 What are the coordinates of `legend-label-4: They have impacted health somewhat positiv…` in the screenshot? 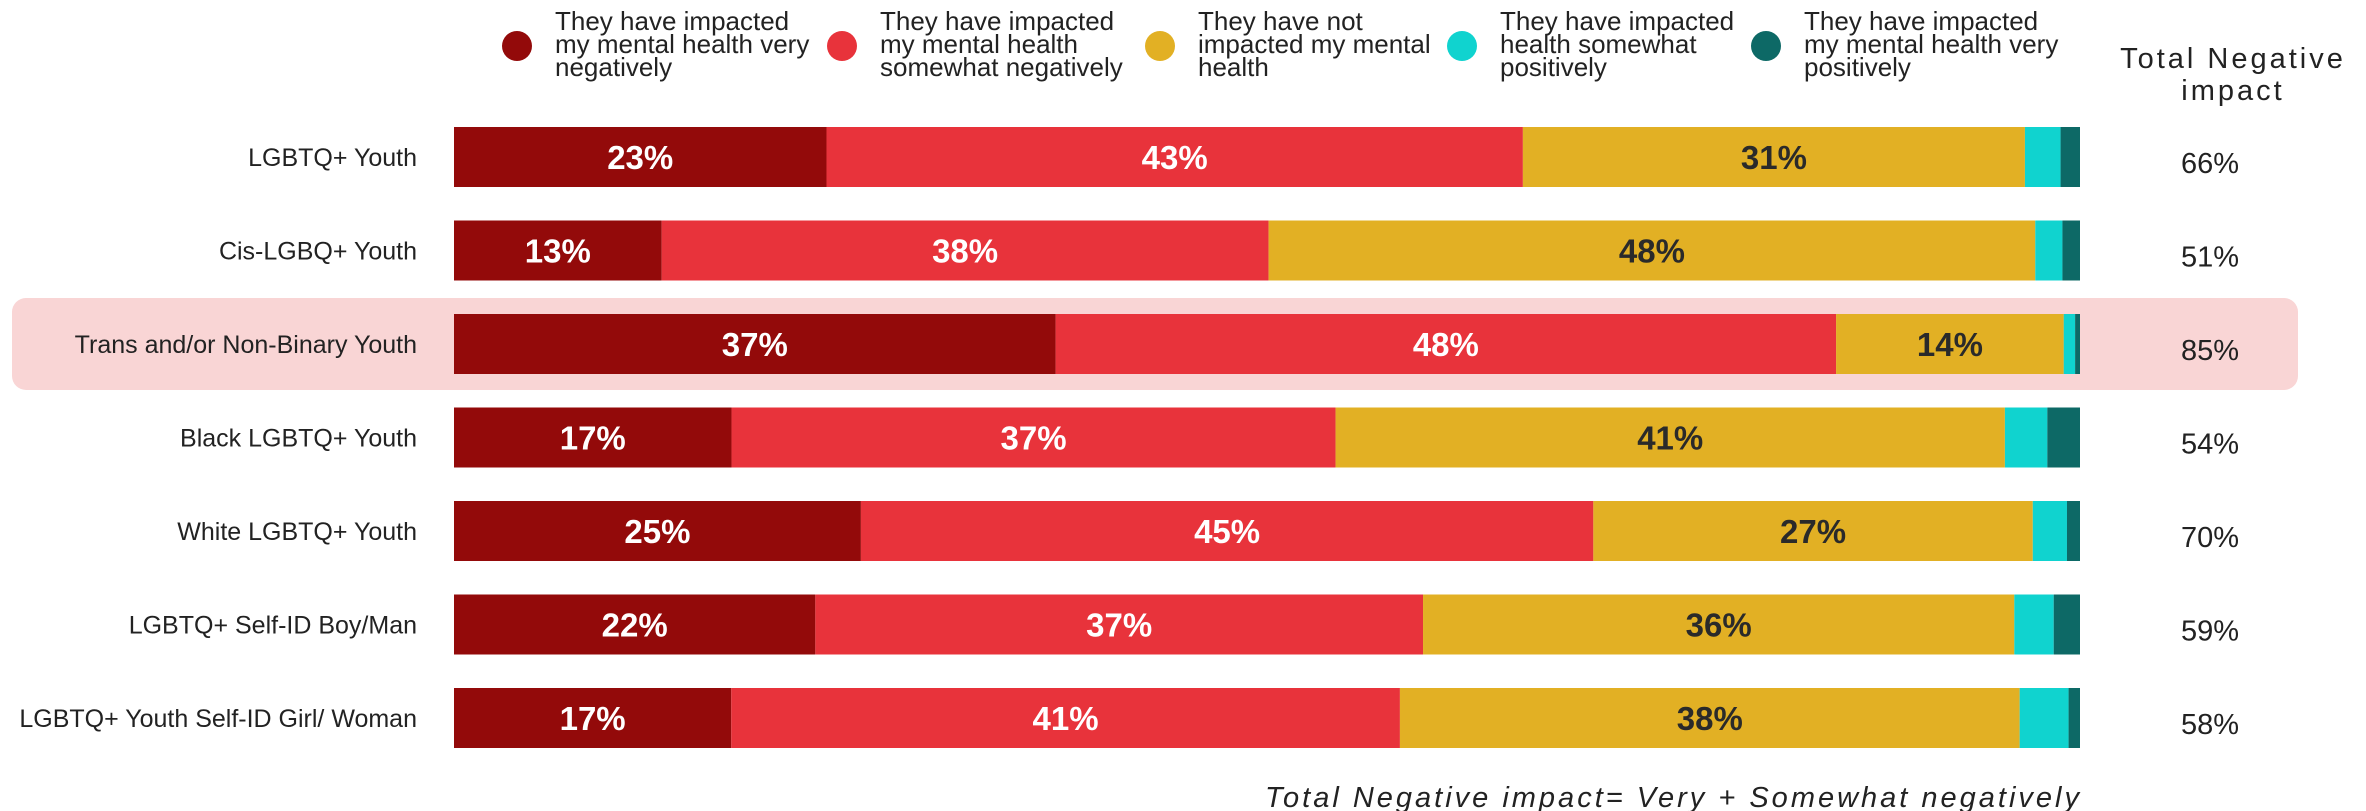 It's located at (1617, 44).